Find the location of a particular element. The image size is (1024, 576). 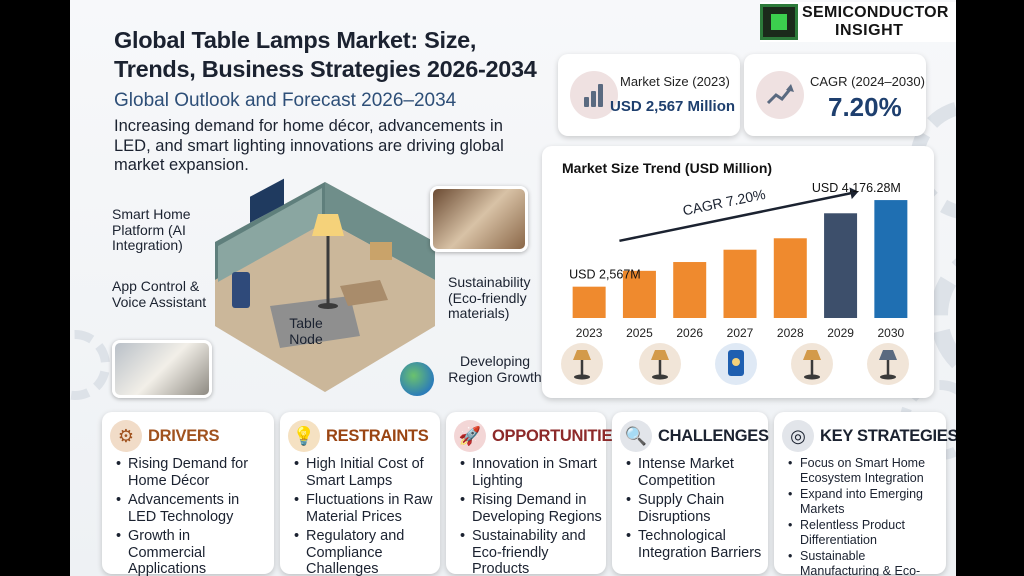

list-item: Fluctuations in Raw Material Prices is located at coordinates (365, 508).